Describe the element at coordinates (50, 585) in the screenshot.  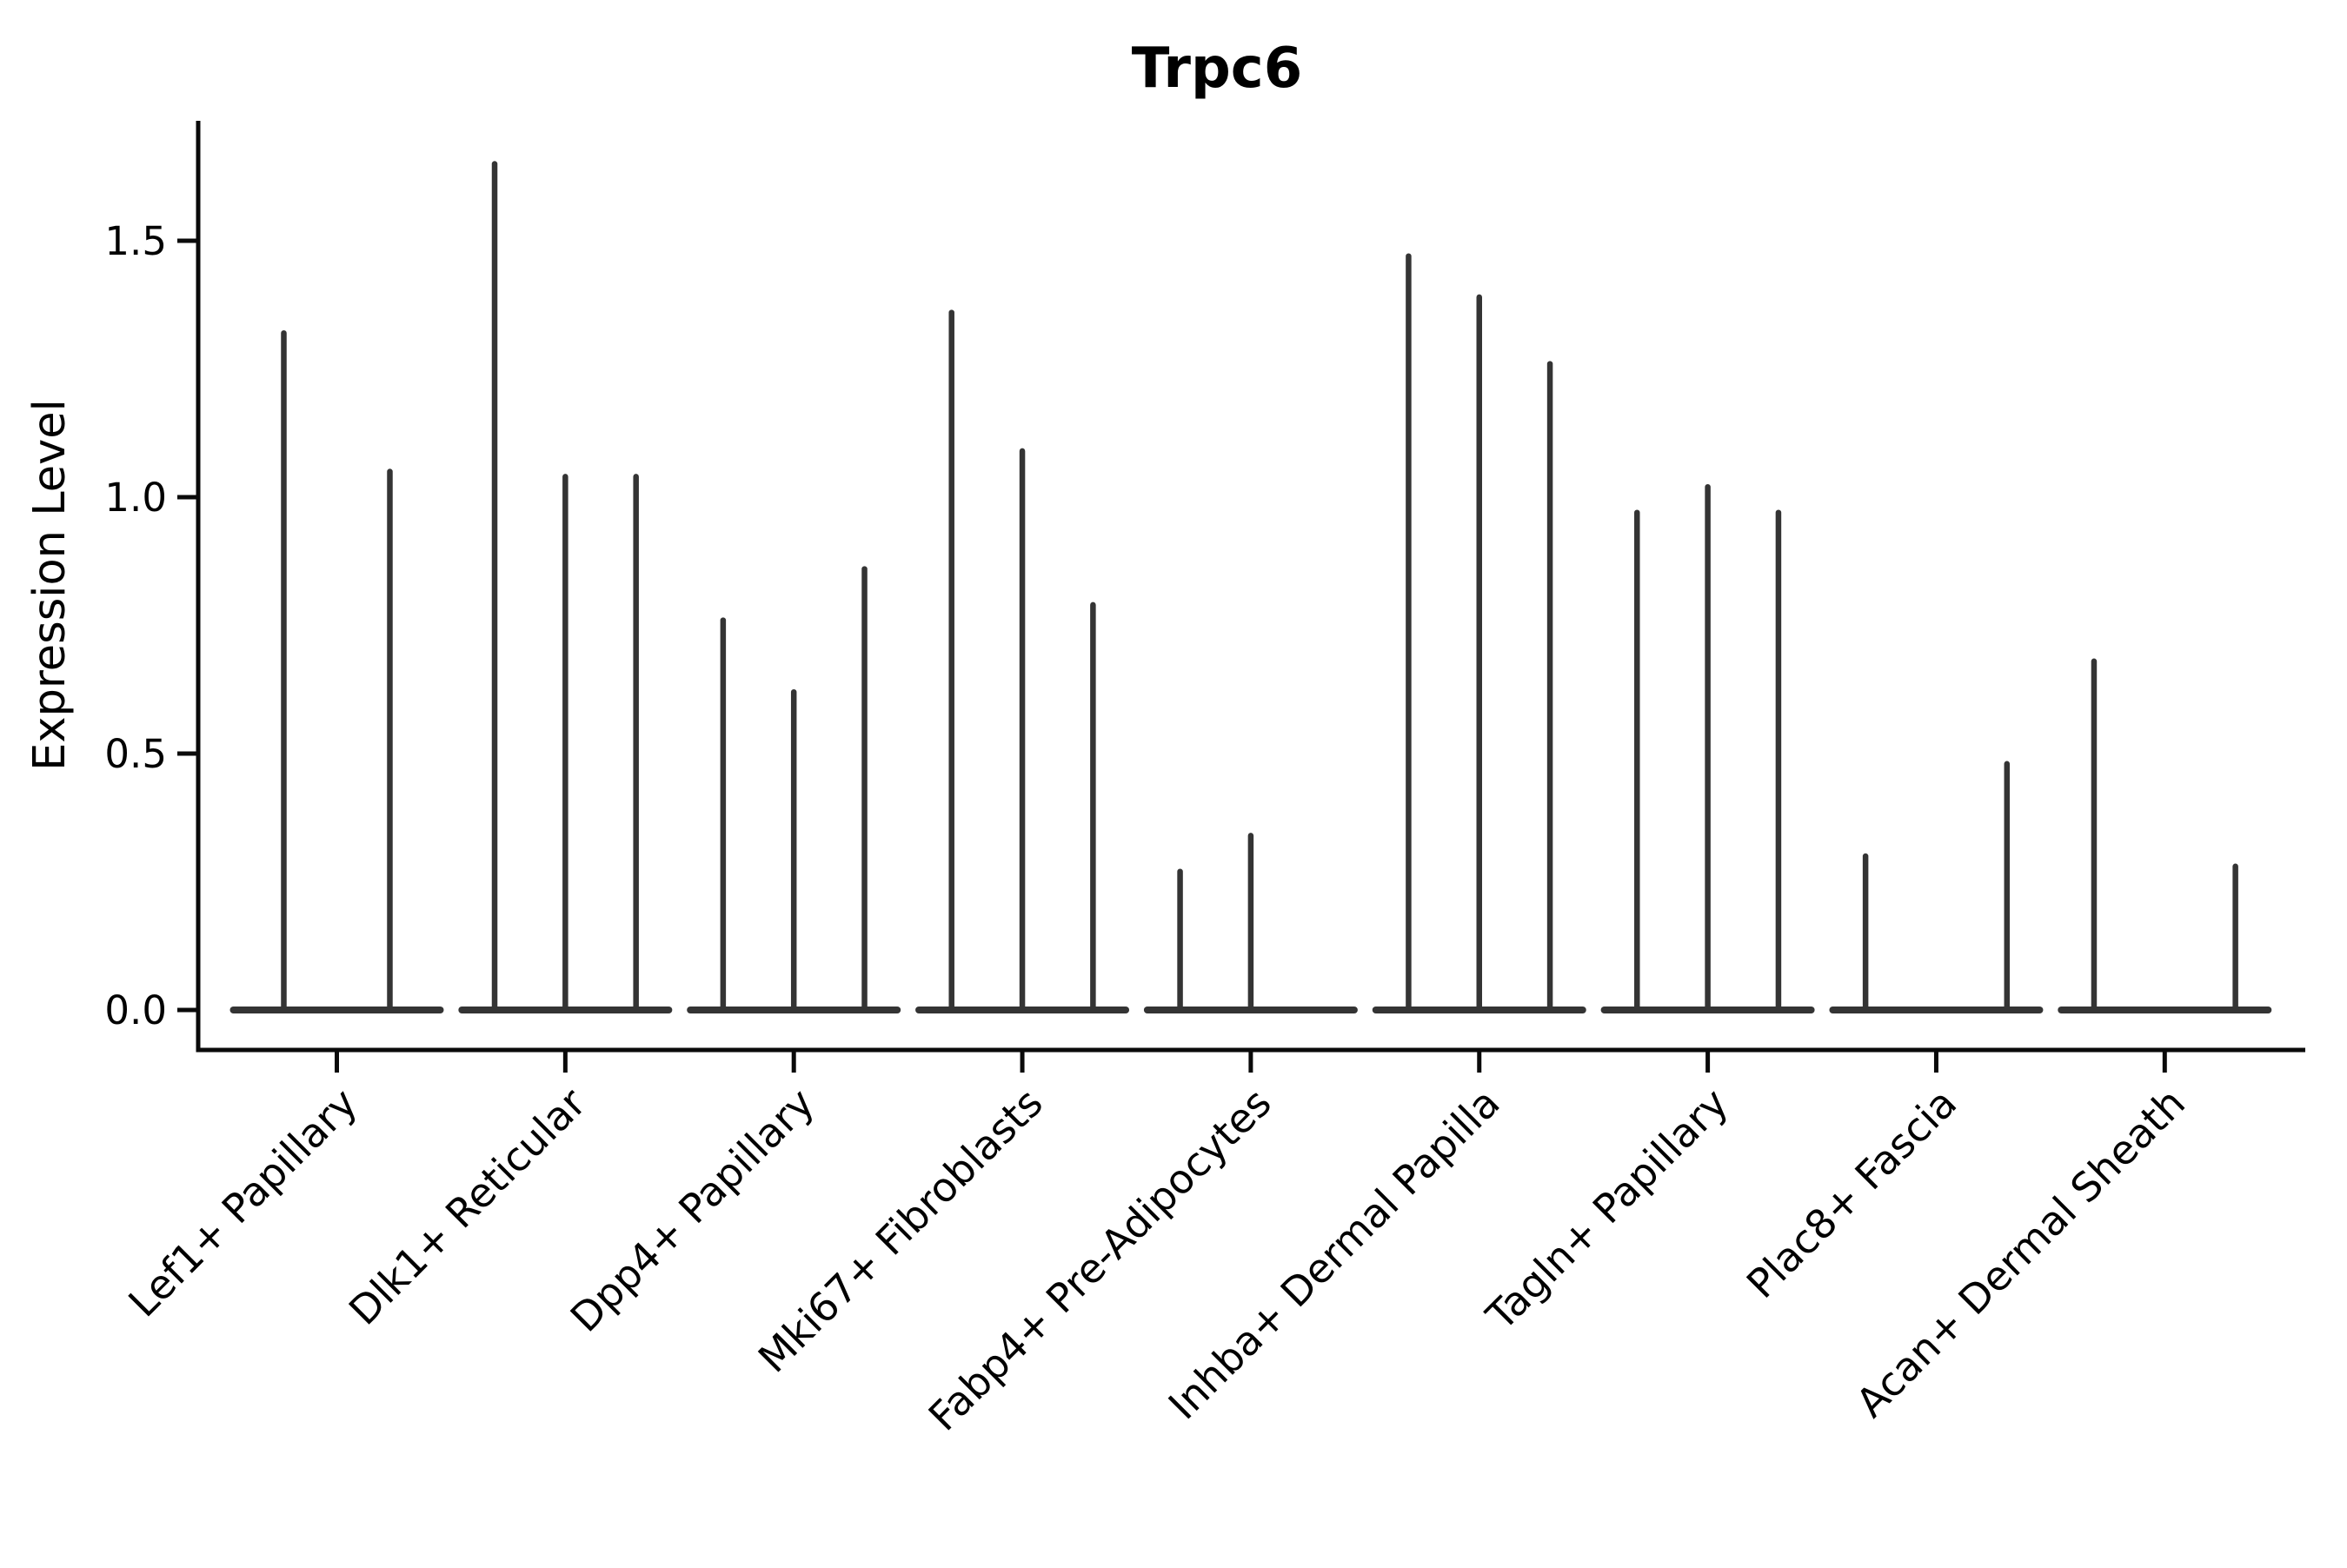
I see `y-axis-label: Expression Level` at that location.